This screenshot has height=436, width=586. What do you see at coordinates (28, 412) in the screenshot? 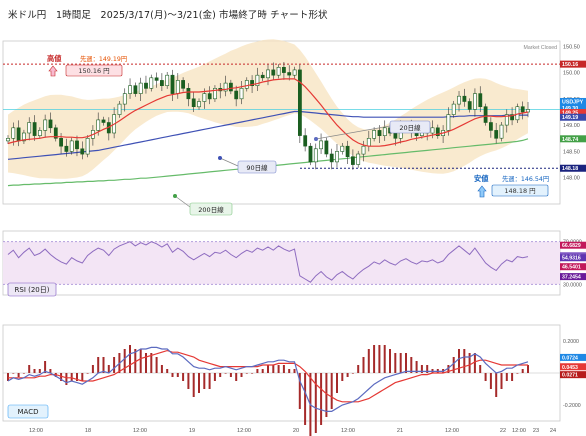
I see `macd-label: MACD` at bounding box center [28, 412].